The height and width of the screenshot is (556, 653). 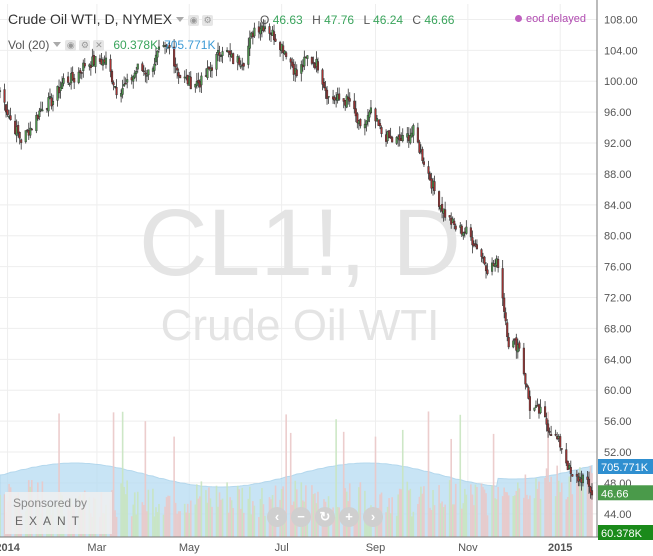 What do you see at coordinates (50, 521) in the screenshot?
I see `sponsor-brand-logo: EXANT` at bounding box center [50, 521].